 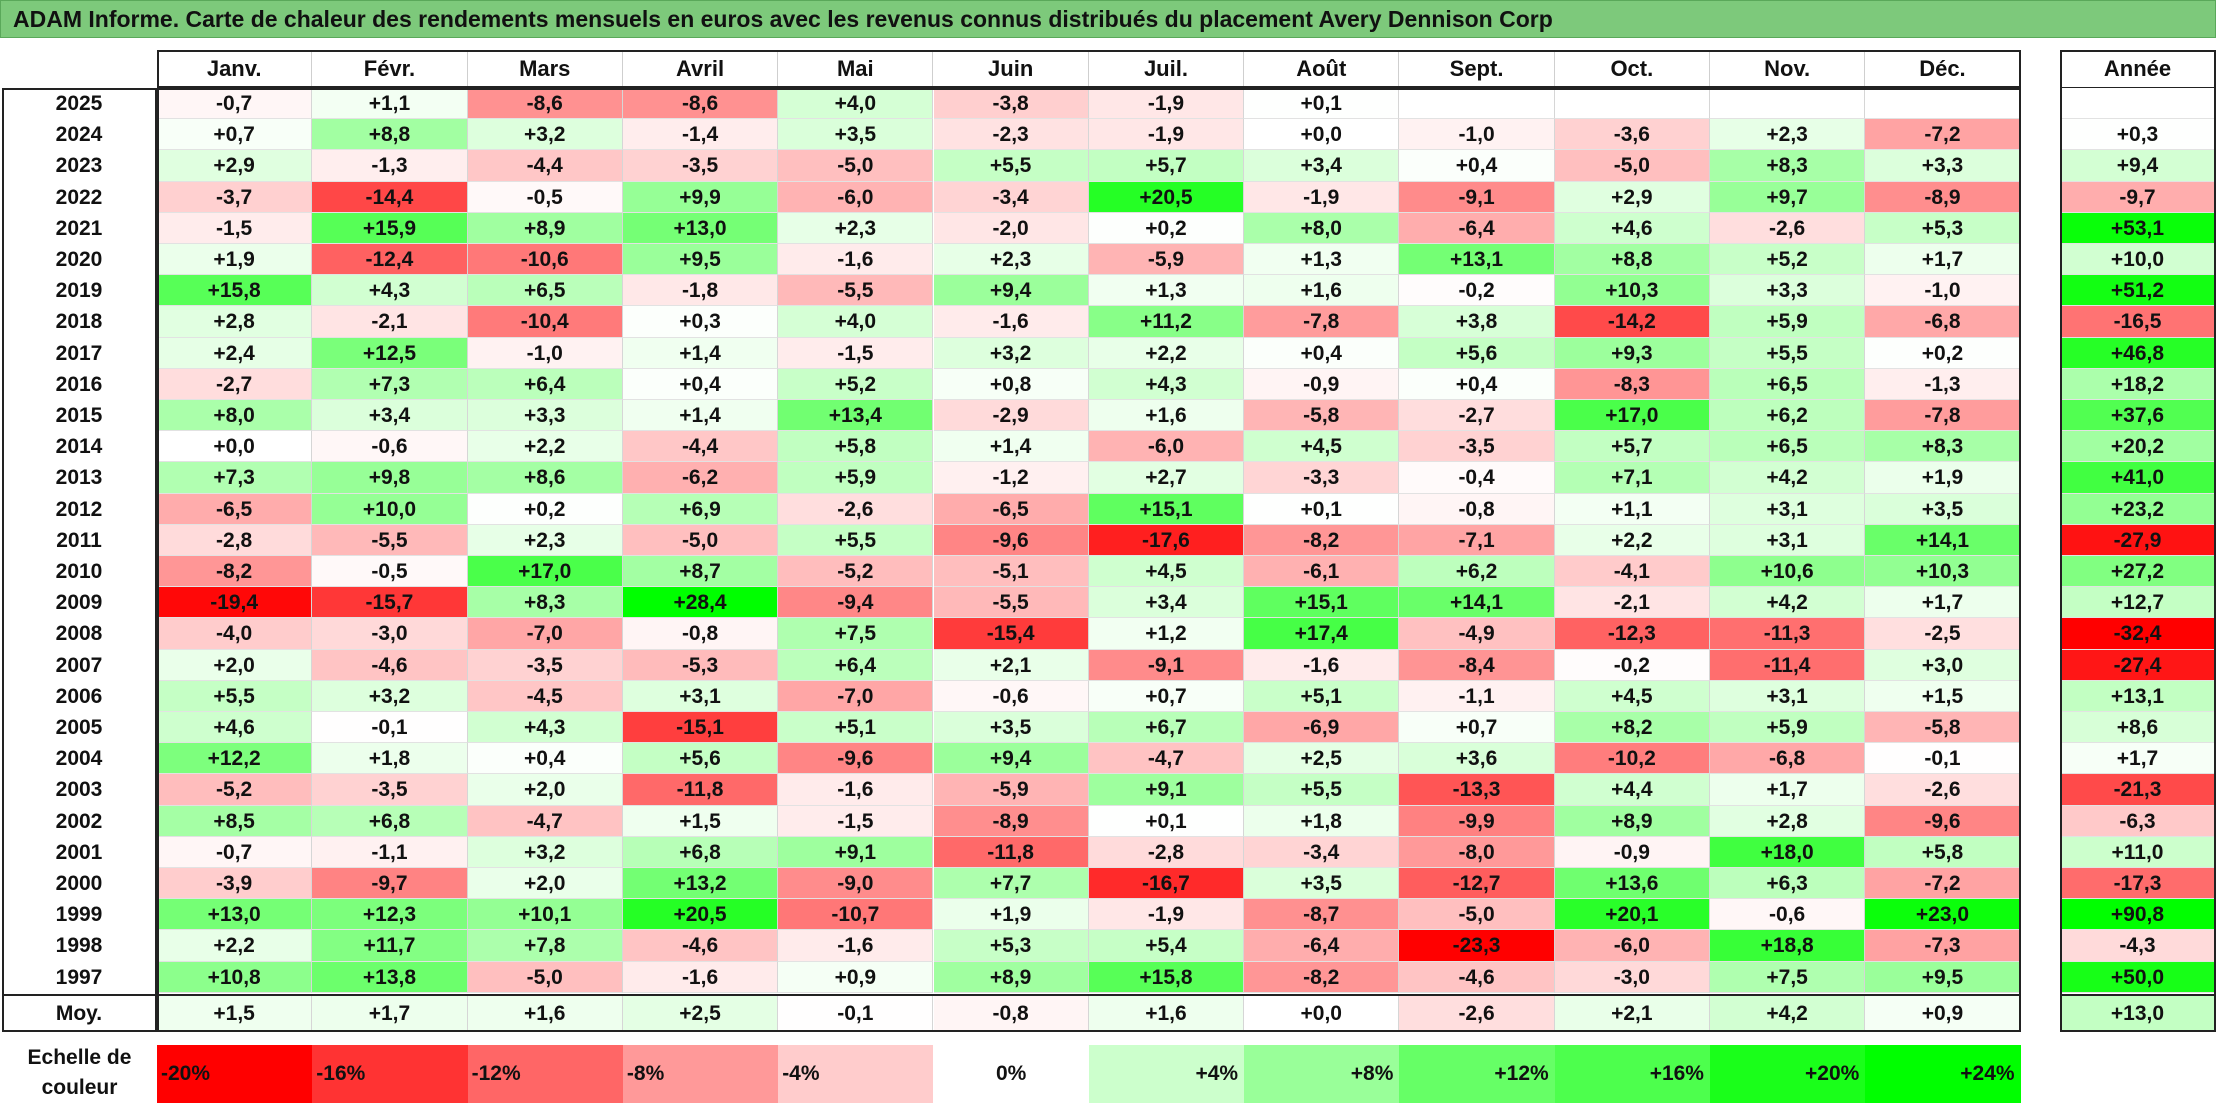 I want to click on heatmap-cell: +5,5, so click(x=856, y=540).